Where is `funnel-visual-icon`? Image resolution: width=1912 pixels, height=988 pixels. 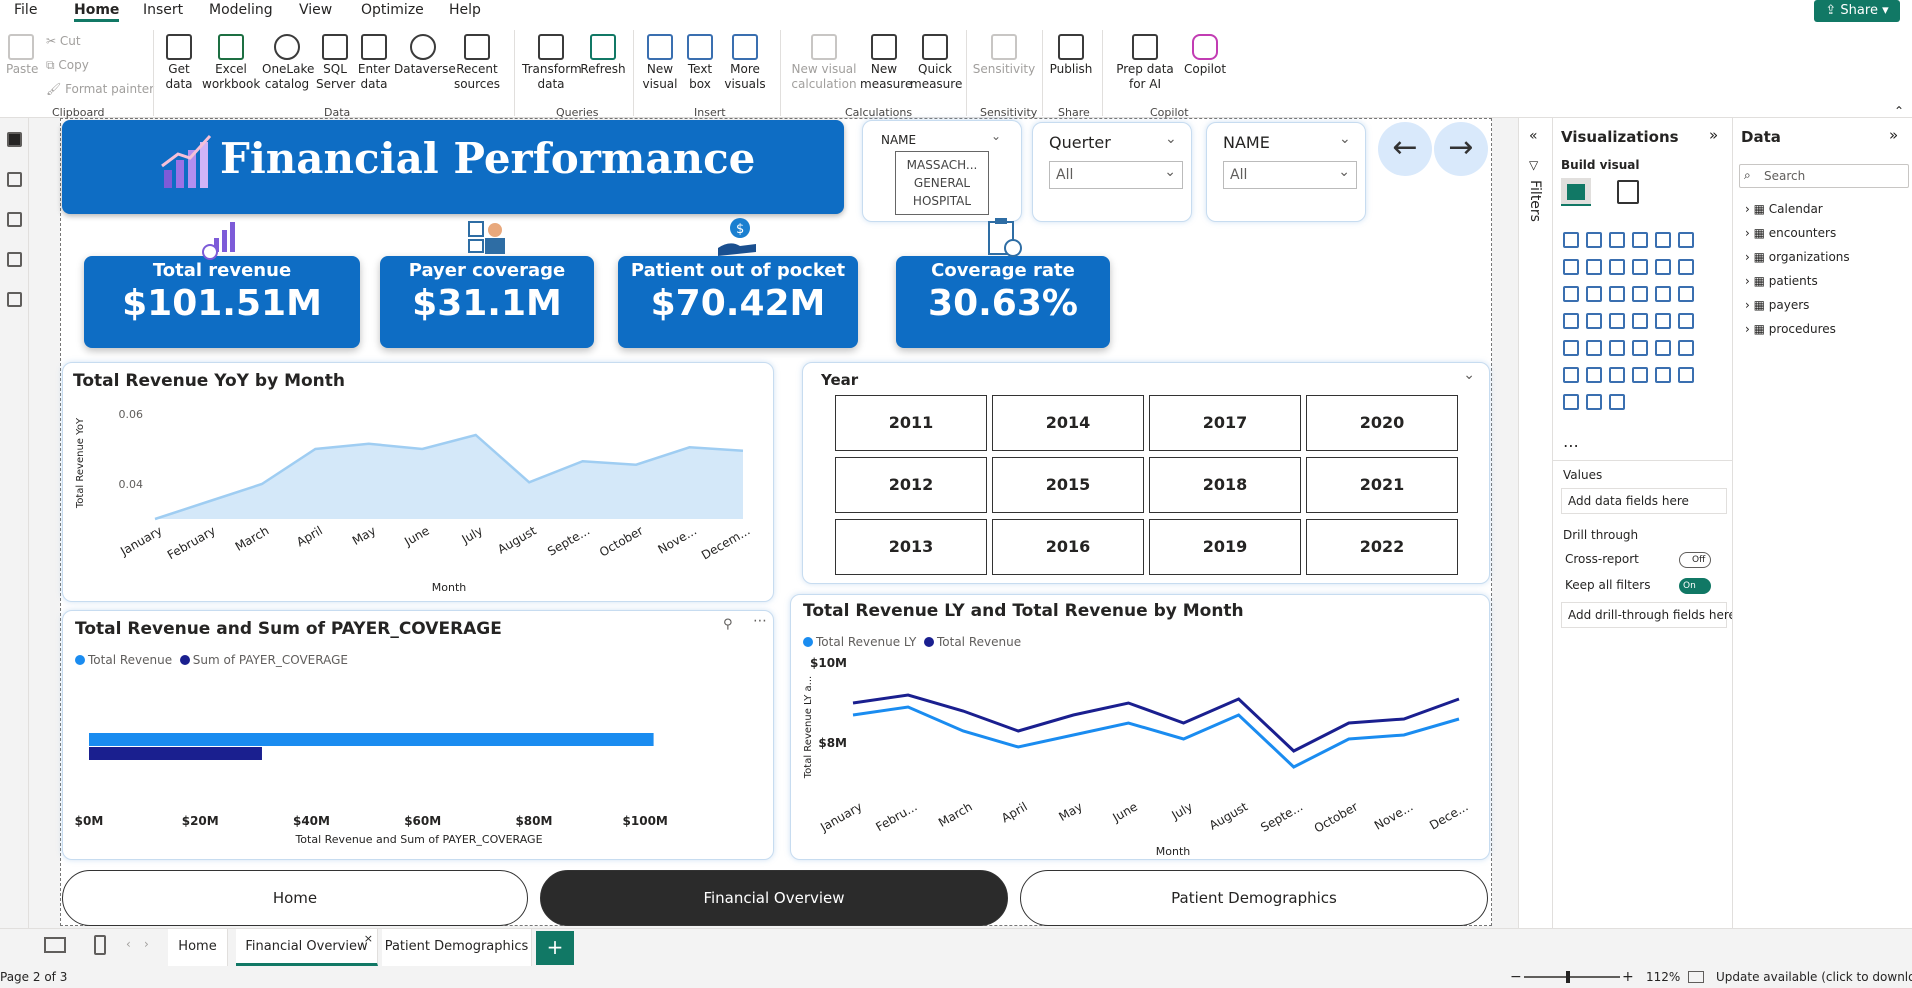 funnel-visual-icon is located at coordinates (1686, 267).